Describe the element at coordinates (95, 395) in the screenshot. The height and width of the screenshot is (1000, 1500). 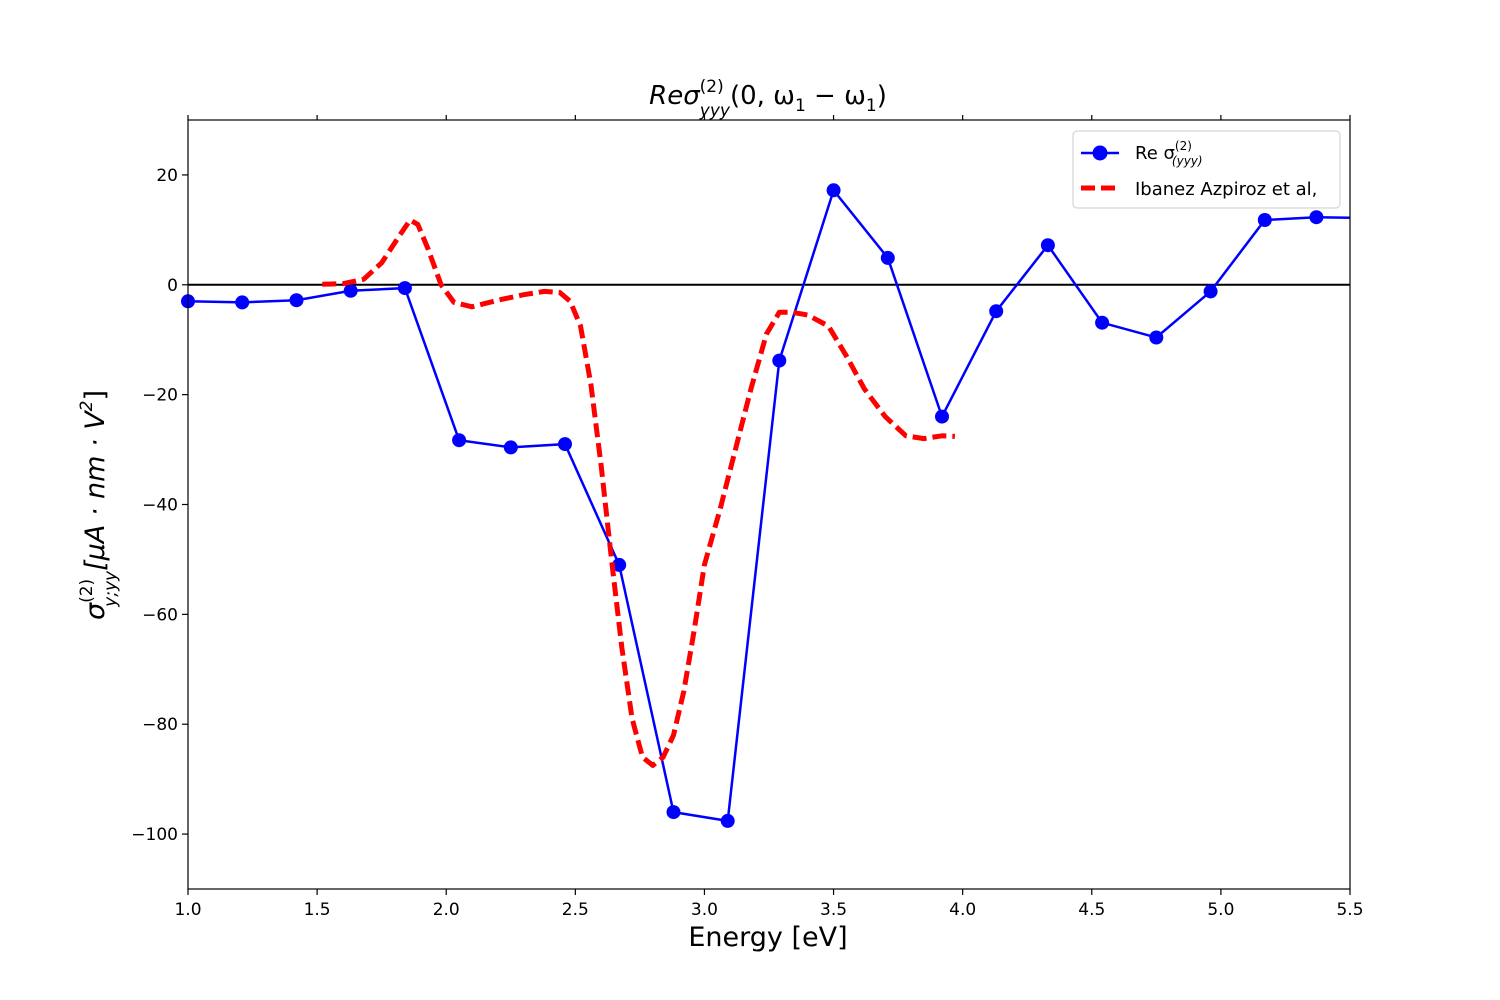
I see `y-axis-label-units-end: ]` at that location.